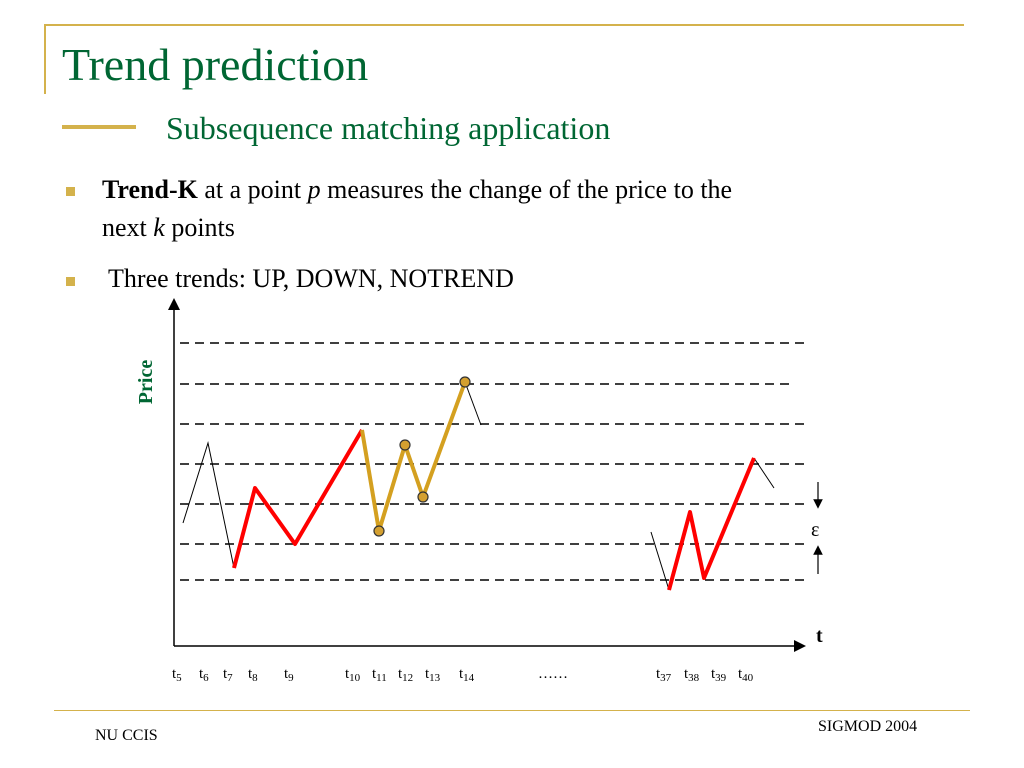 This screenshot has width=1024, height=768. What do you see at coordinates (746, 675) in the screenshot?
I see `time-label: t40` at bounding box center [746, 675].